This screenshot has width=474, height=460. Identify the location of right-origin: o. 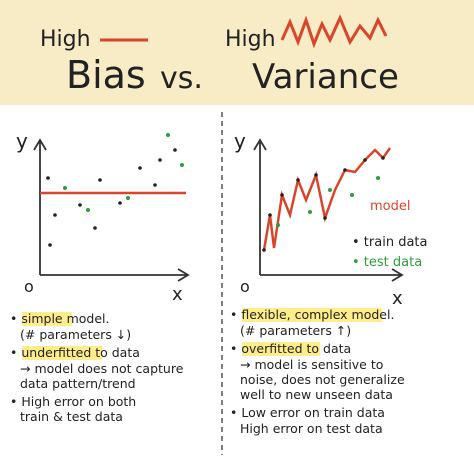
(245, 286).